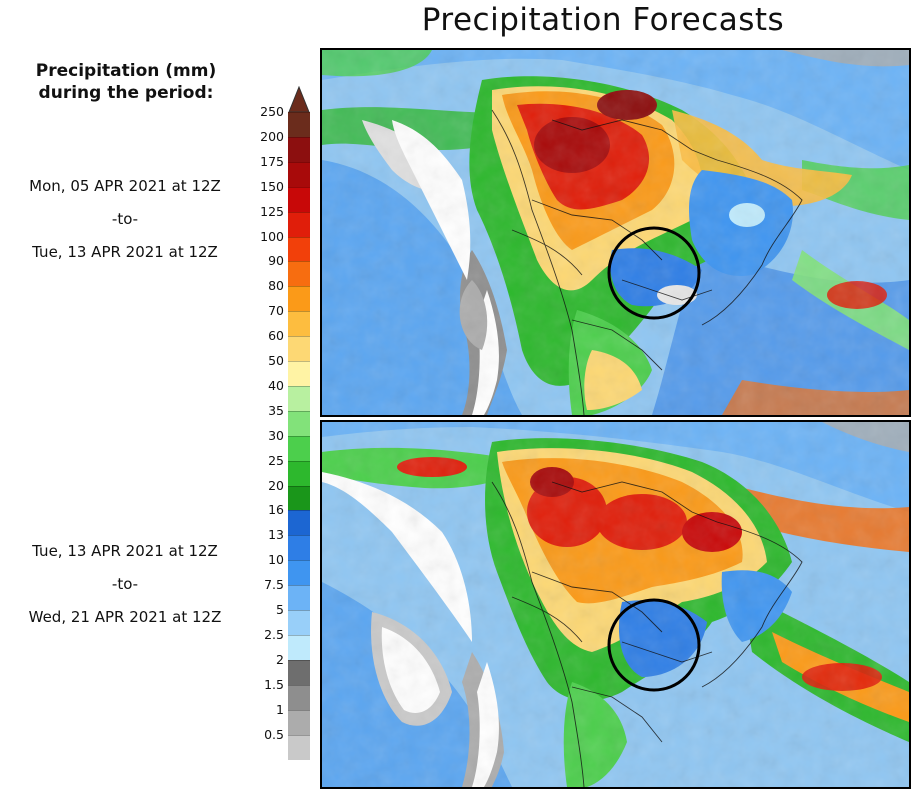  Describe the element at coordinates (280, 659) in the screenshot. I see `colorbar-tick-label: 2` at that location.